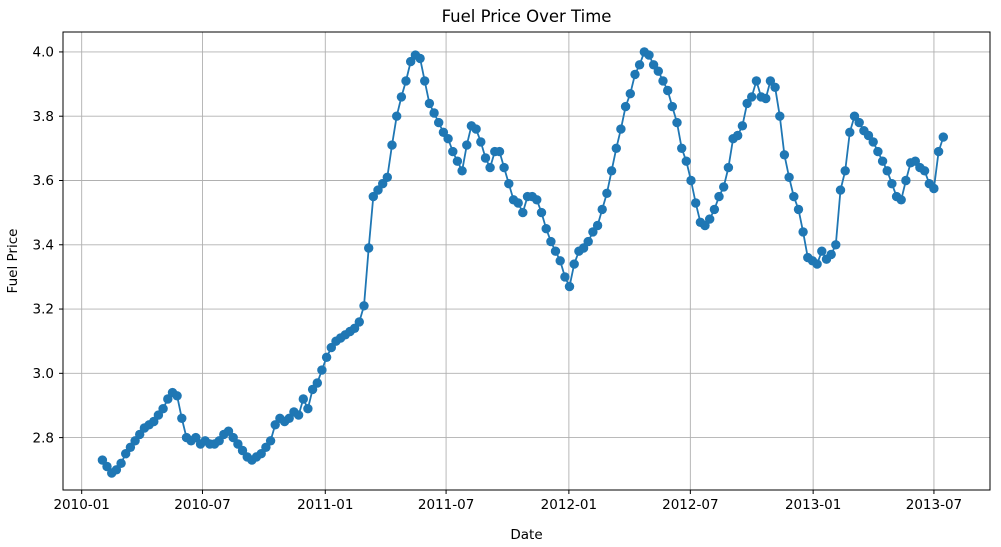 The height and width of the screenshot is (547, 1001). I want to click on chart-title: Fuel Price Over Time, so click(527, 16).